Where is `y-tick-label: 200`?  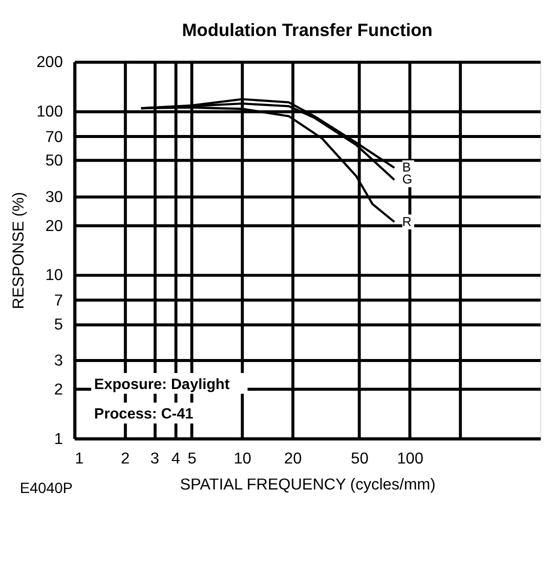 y-tick-label: 200 is located at coordinates (50, 63).